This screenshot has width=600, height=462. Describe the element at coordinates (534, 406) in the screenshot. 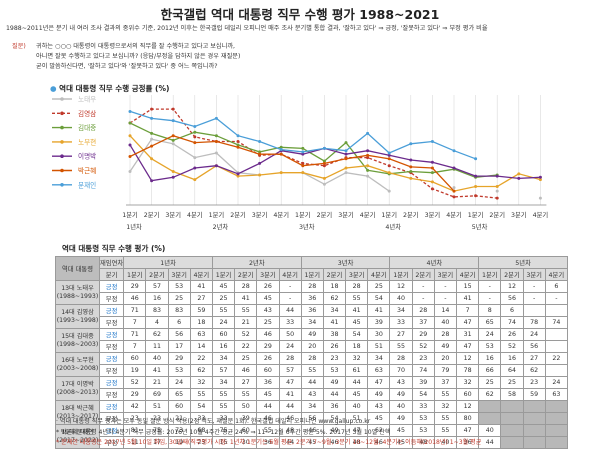

I see `positive-cell` at that location.